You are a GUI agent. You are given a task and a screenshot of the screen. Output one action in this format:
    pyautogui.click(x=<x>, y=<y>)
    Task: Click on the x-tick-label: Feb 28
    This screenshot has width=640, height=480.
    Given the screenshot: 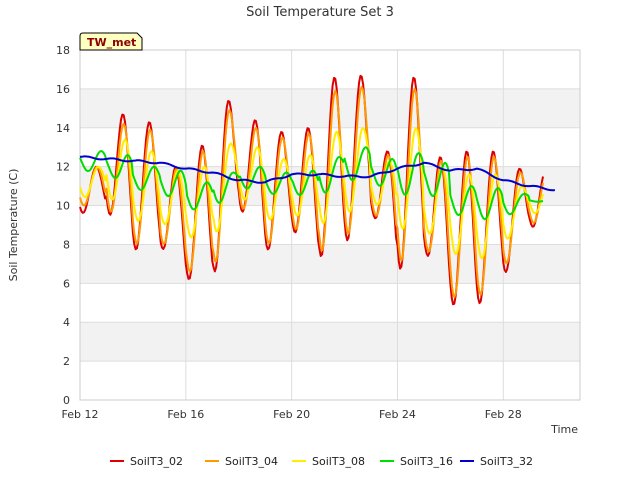 What is the action you would take?
    pyautogui.click(x=503, y=414)
    